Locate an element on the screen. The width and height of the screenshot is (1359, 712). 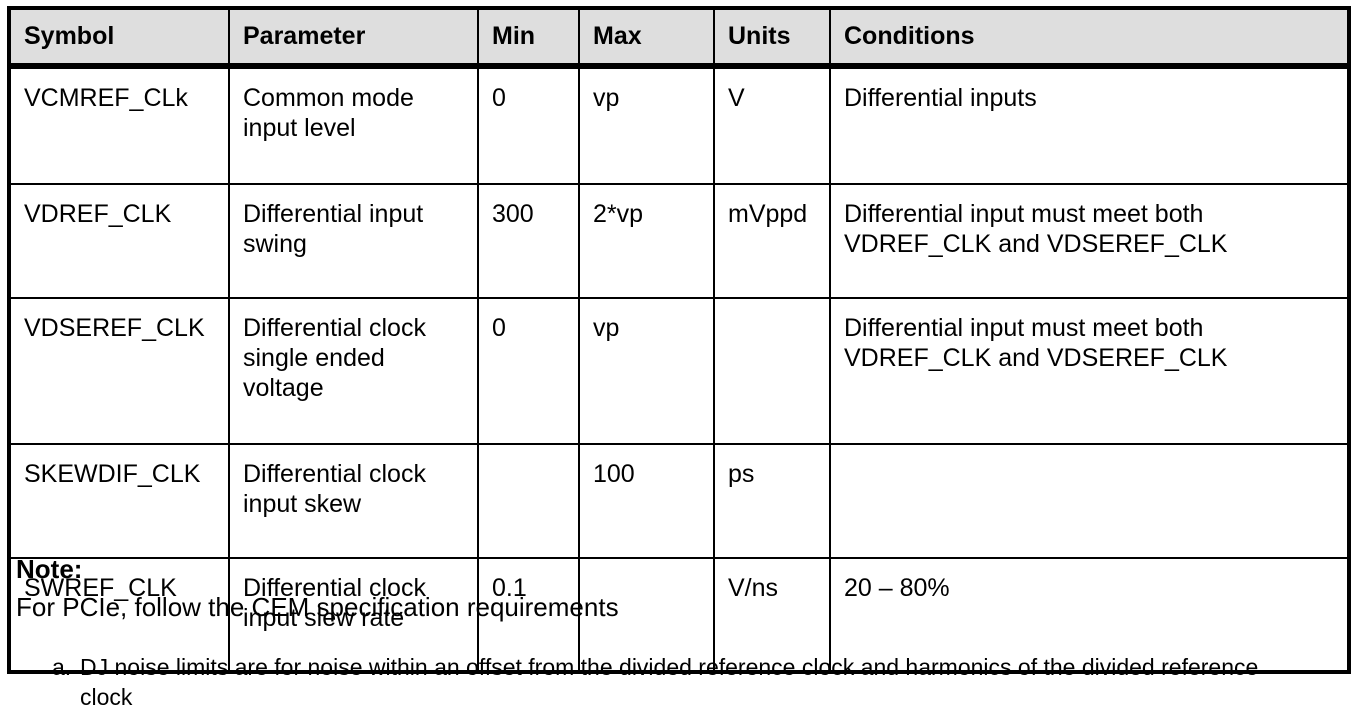
cell-units: V is located at coordinates (772, 125).